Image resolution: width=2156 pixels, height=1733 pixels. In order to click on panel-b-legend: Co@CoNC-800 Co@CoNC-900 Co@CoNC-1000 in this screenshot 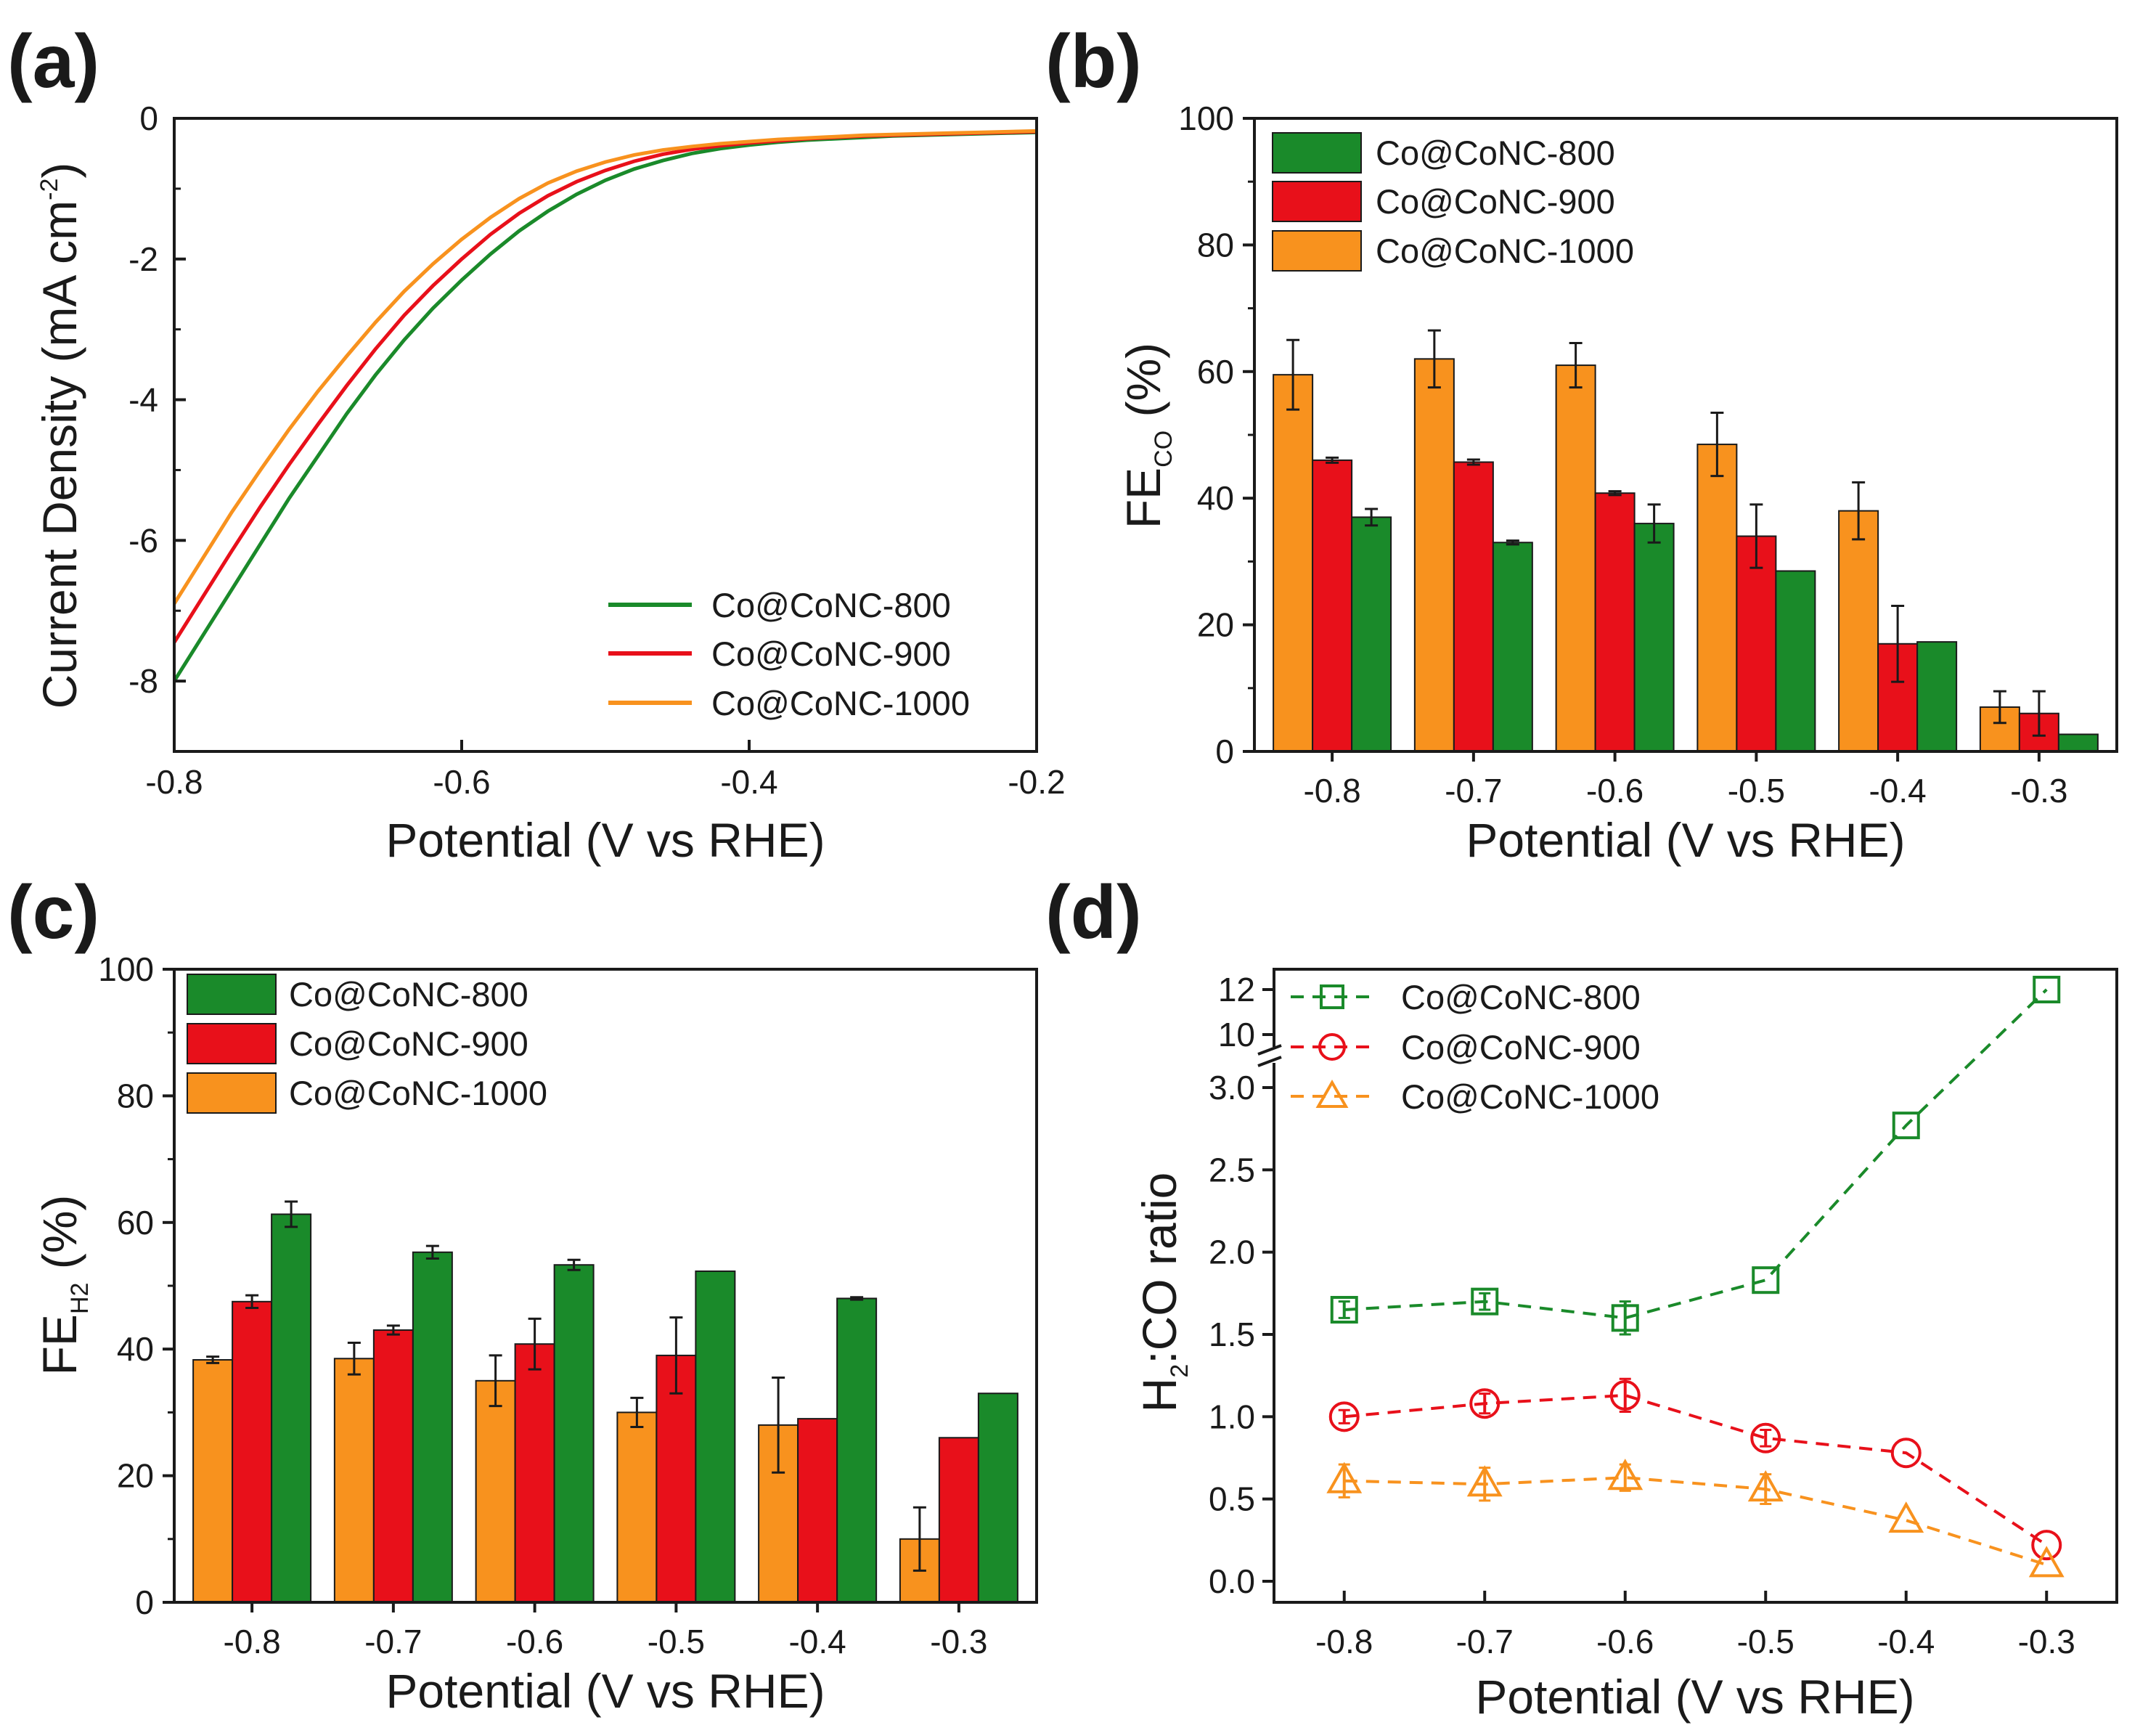, I will do `click(1453, 202)`.